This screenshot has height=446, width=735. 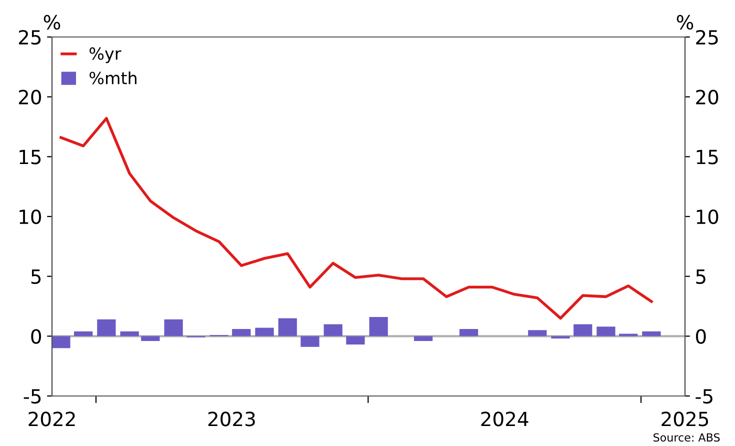 I want to click on legend-label: %mth, so click(x=113, y=77).